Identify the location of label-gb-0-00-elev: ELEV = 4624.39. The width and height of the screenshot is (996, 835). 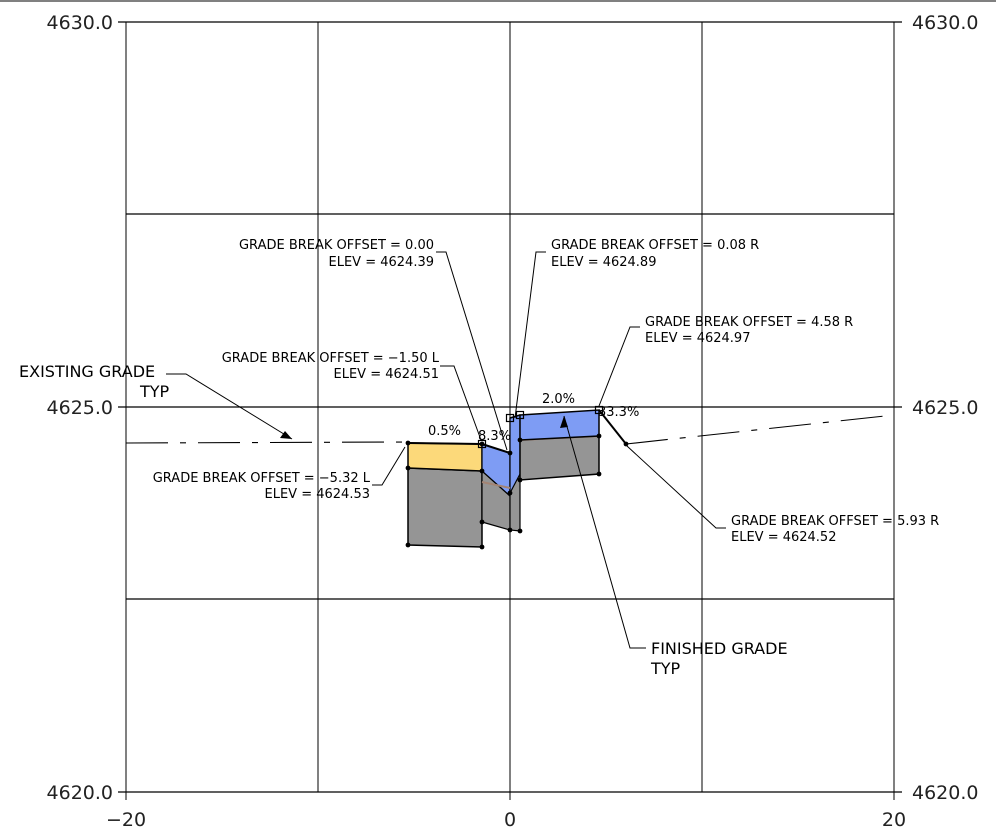
(381, 262).